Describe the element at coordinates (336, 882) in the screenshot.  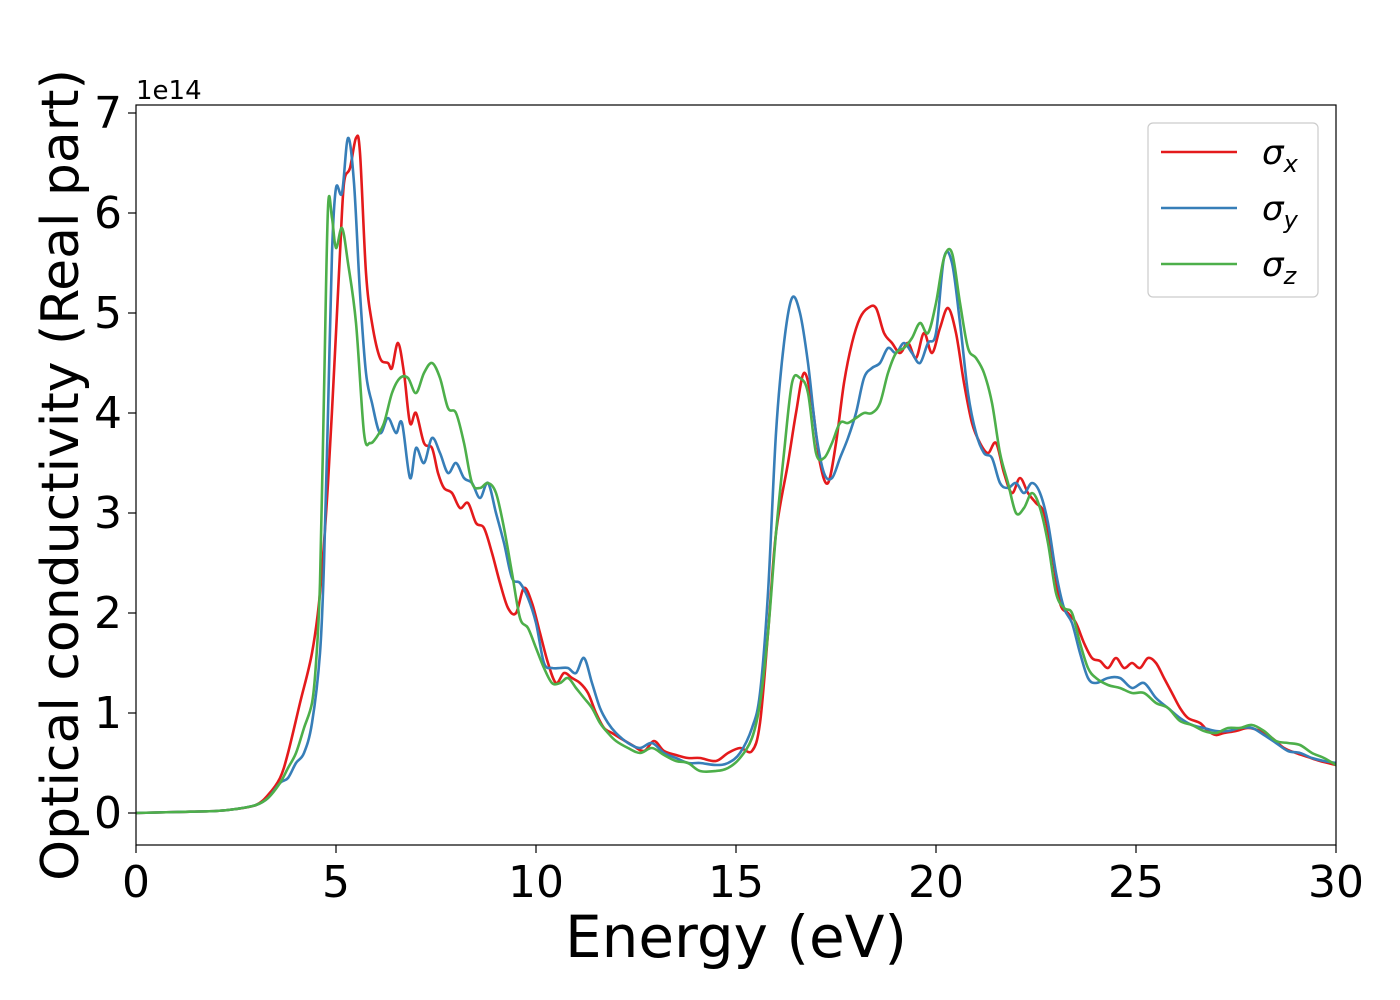
I see `x-tick-label: 5` at that location.